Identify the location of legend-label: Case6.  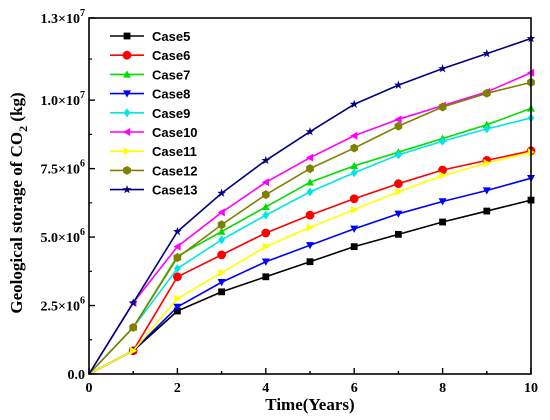
(171, 55).